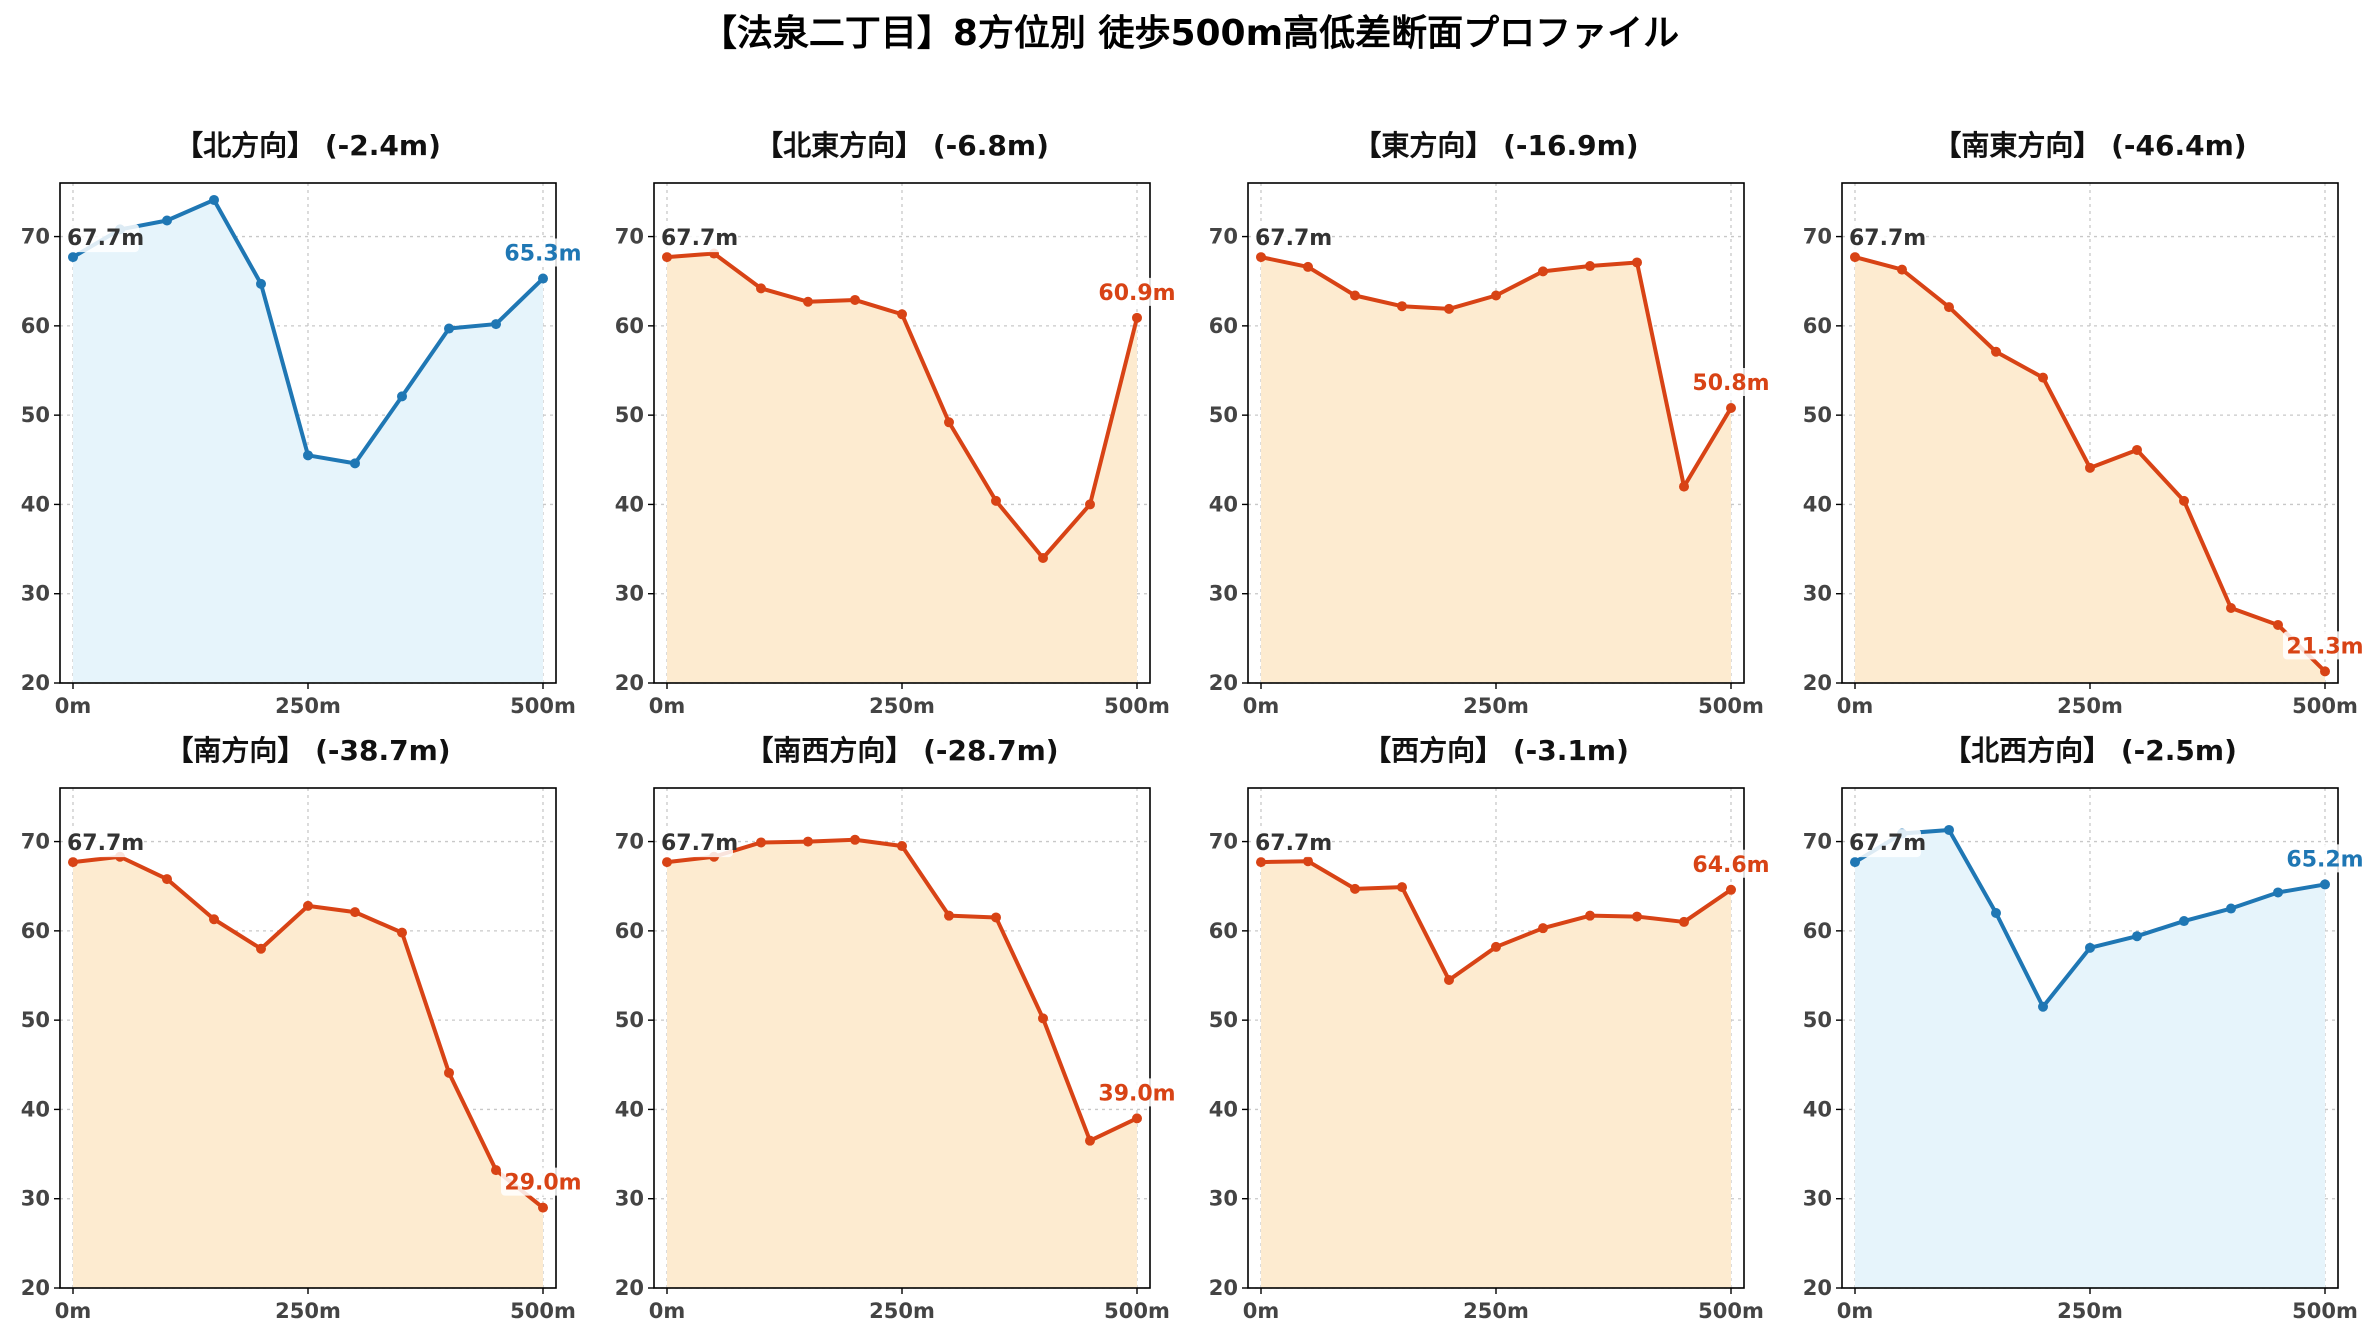 Image resolution: width=2380 pixels, height=1340 pixels. I want to click on end-elevation-label: 65.2m, so click(2324, 859).